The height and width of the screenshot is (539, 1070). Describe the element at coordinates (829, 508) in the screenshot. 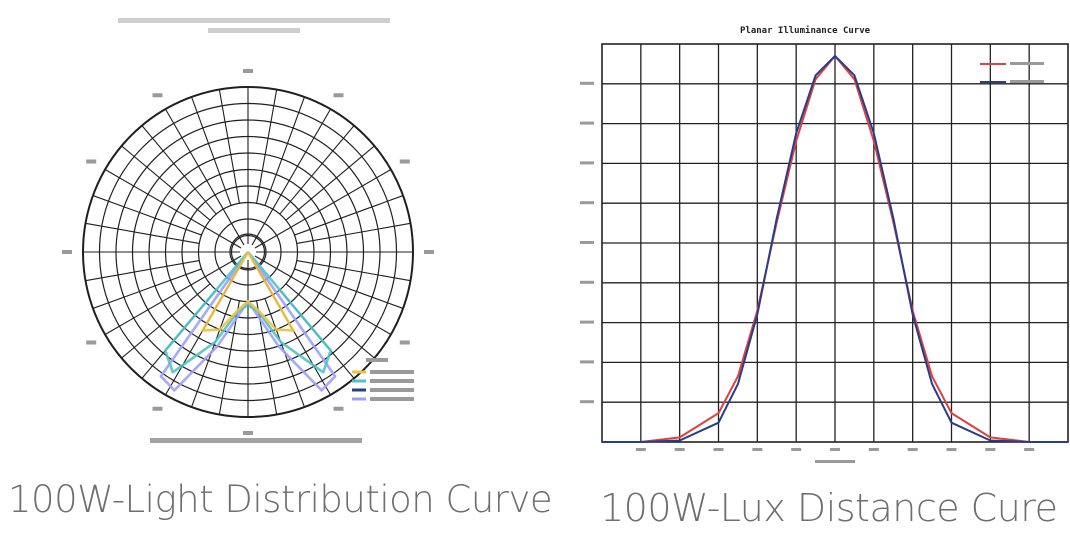

I see `lux-distance-caption: 100W-Lux Distance Cure` at that location.